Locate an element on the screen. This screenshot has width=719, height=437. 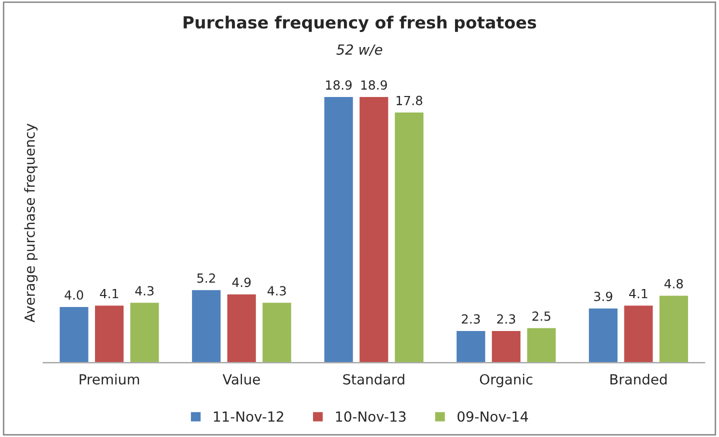
x-tick-label: Value is located at coordinates (241, 379).